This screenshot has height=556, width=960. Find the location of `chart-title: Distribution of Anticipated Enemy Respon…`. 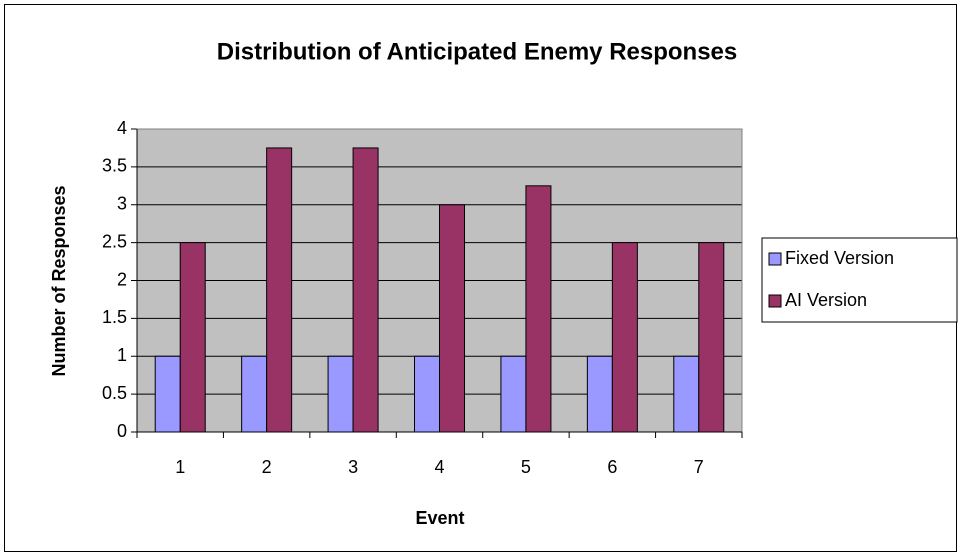

chart-title: Distribution of Anticipated Enemy Respon… is located at coordinates (477, 51).